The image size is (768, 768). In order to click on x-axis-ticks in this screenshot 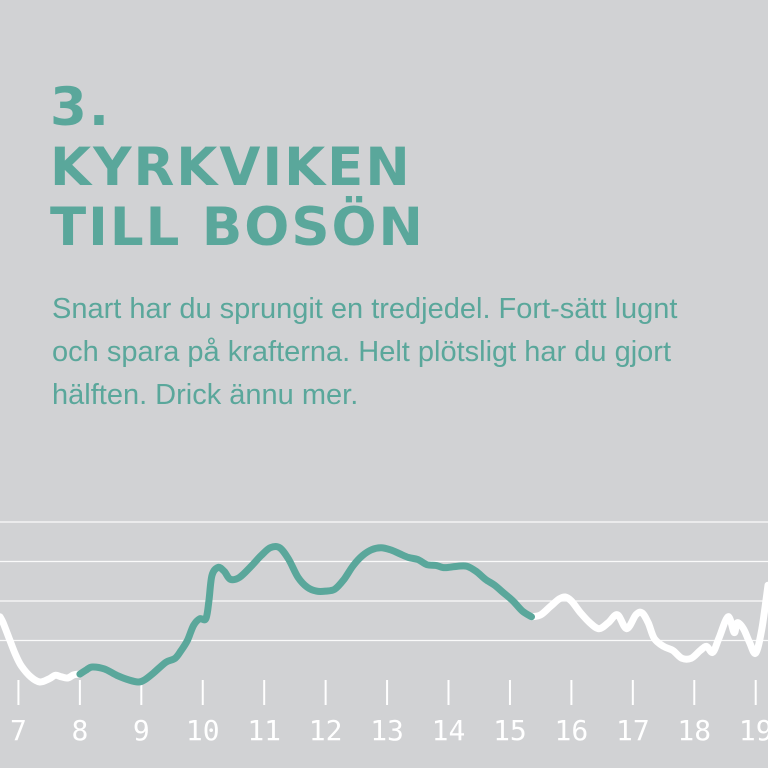, I will do `click(387, 692)`.